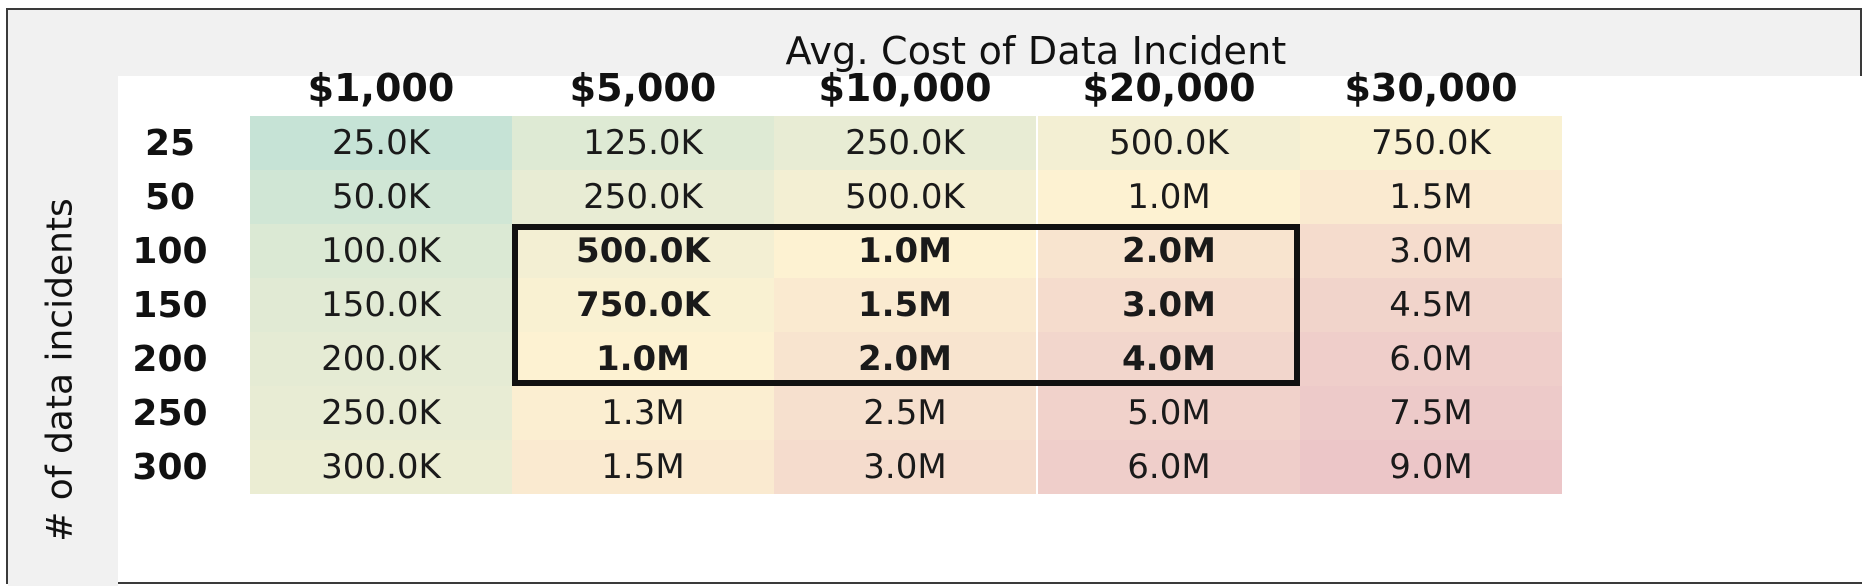 This screenshot has height=588, width=1866. I want to click on row-header: 25, so click(170, 143).